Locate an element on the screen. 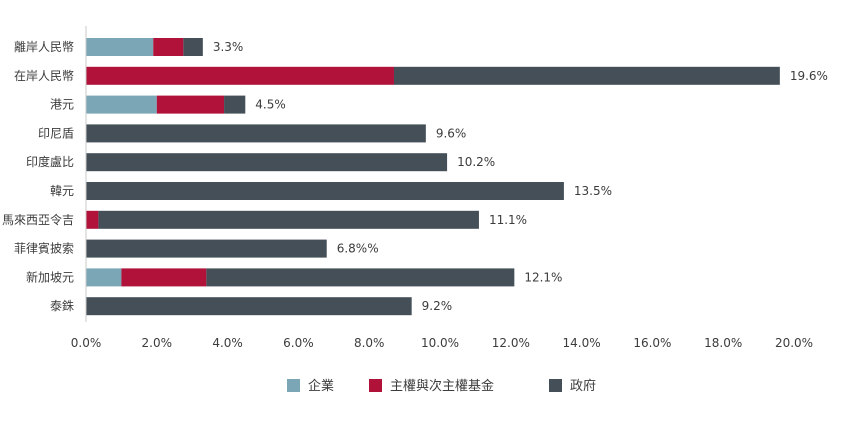 The height and width of the screenshot is (447, 847). data-label-8: 6.8%% is located at coordinates (358, 249).